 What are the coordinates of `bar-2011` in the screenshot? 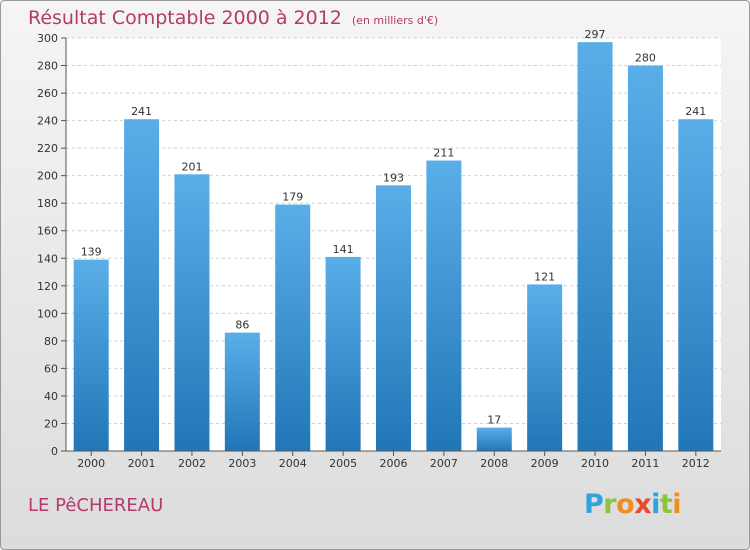 It's located at (645, 258).